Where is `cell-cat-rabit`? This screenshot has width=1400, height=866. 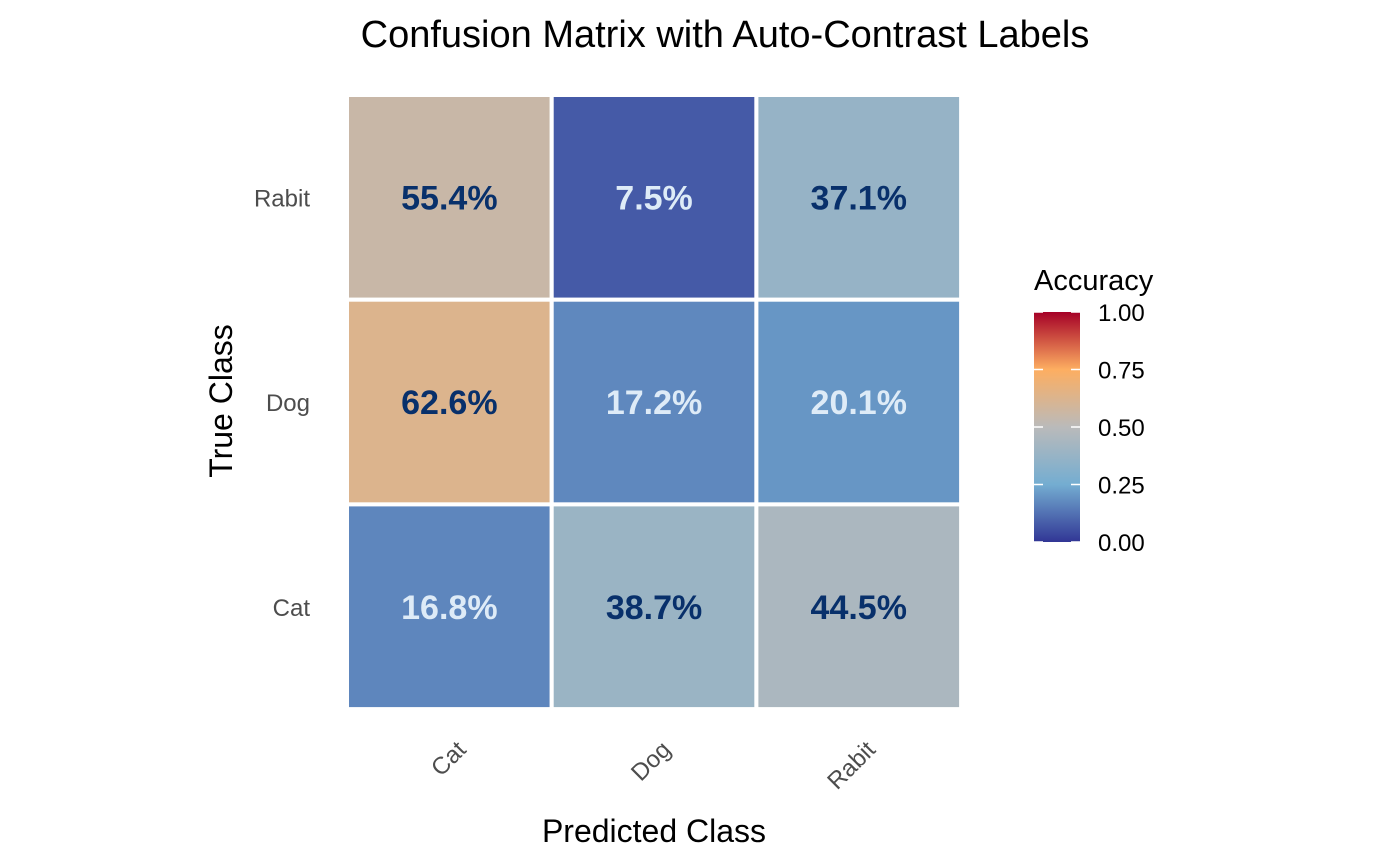 cell-cat-rabit is located at coordinates (859, 607).